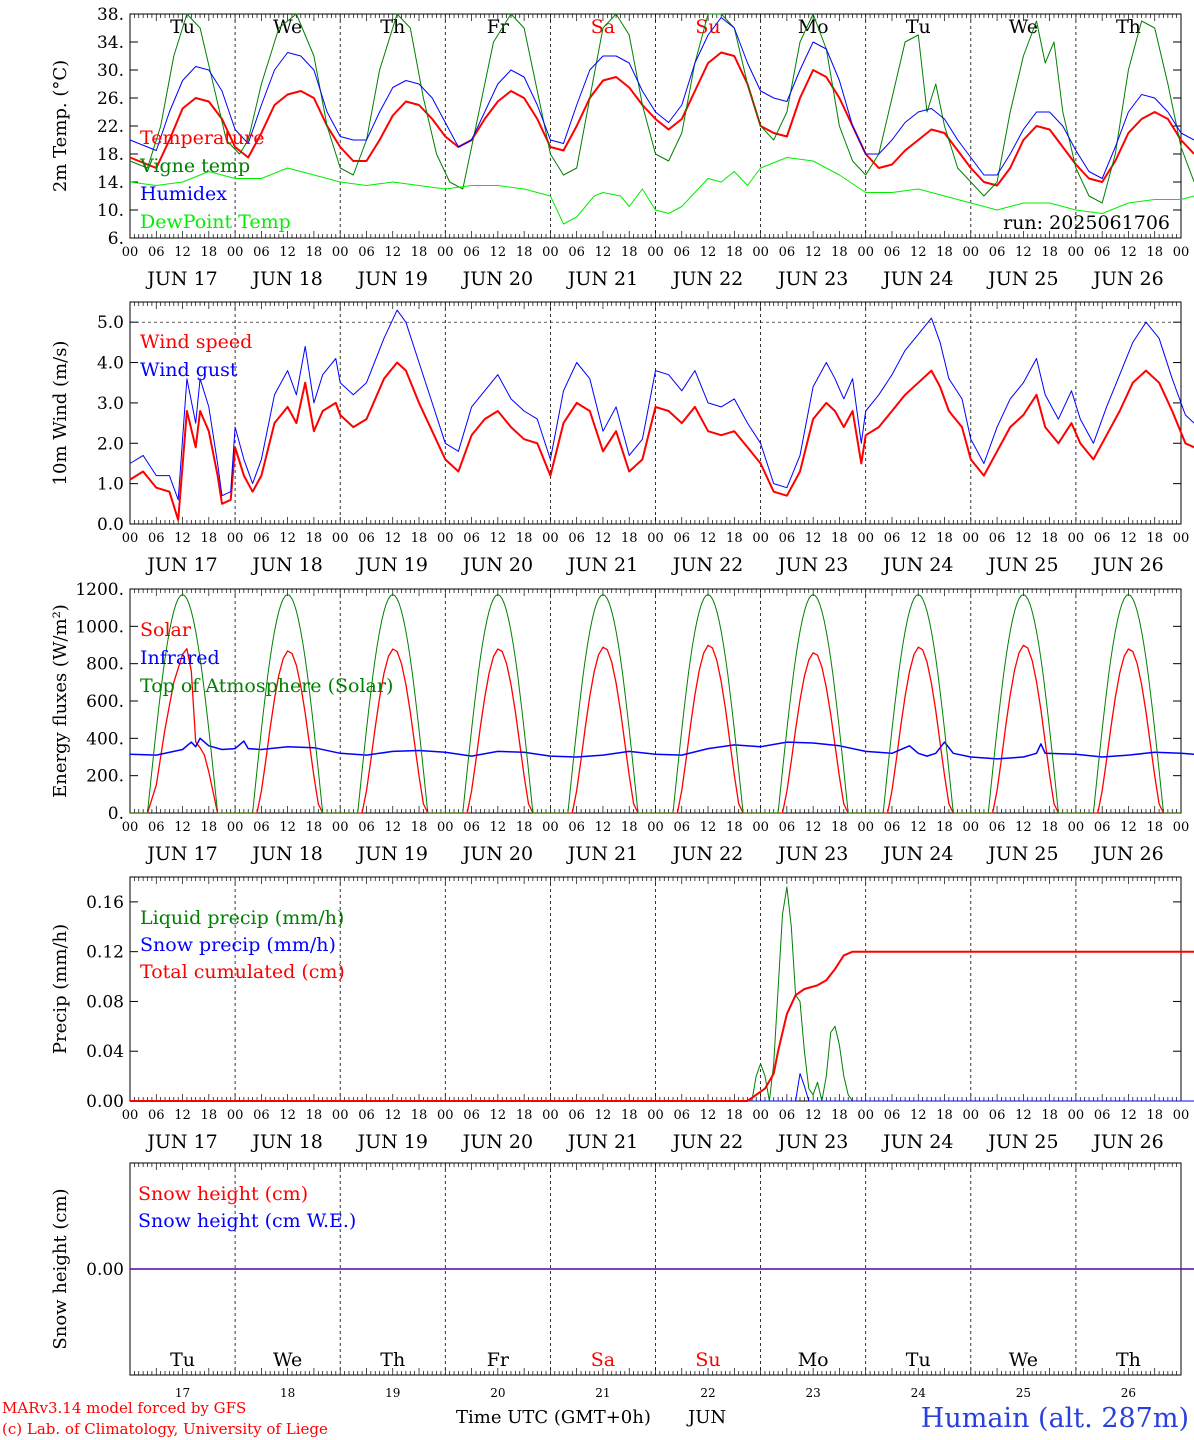 Image resolution: width=1194 pixels, height=1440 pixels. Describe the element at coordinates (603, 1360) in the screenshot. I see `day-name: Sa` at that location.